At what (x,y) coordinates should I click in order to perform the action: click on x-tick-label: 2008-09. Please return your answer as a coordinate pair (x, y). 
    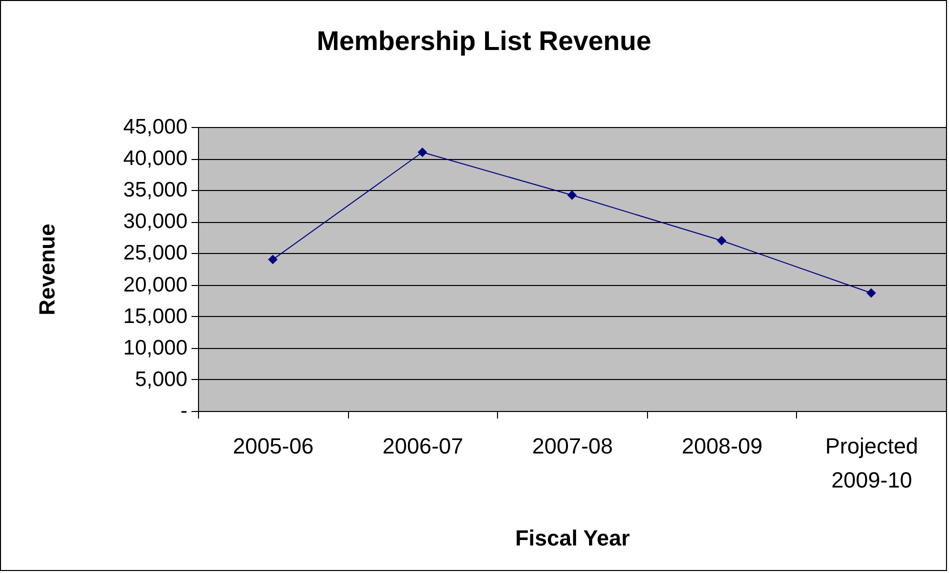
    Looking at the image, I should click on (722, 446).